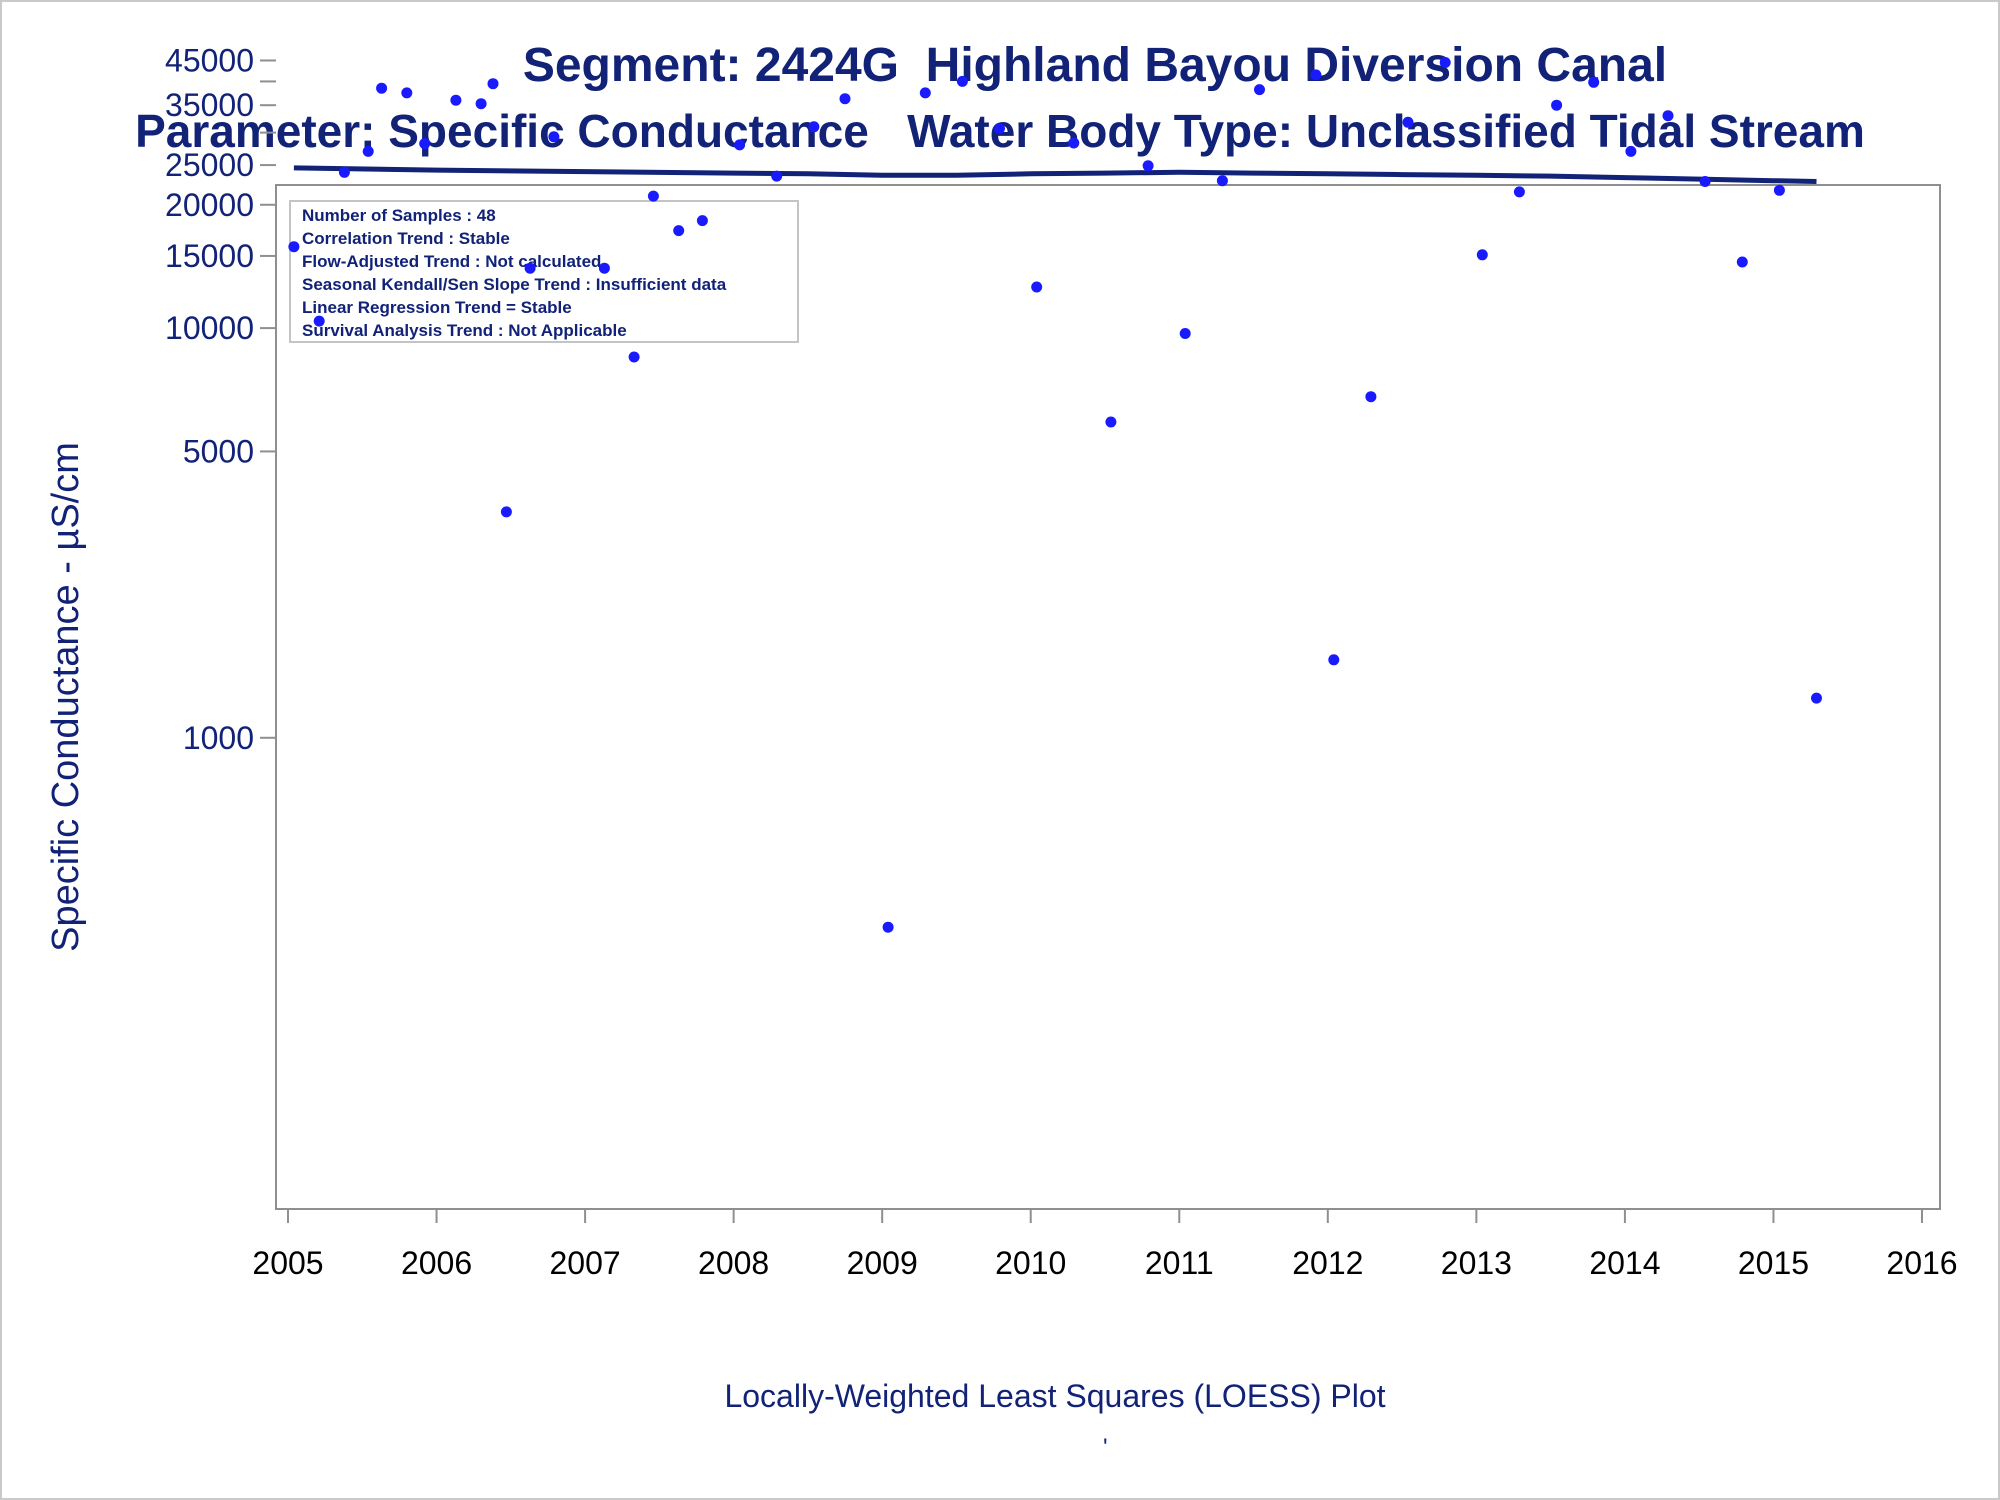 The height and width of the screenshot is (1500, 2000). Describe the element at coordinates (399, 215) in the screenshot. I see `legend-line: Number of Samples : 48` at that location.